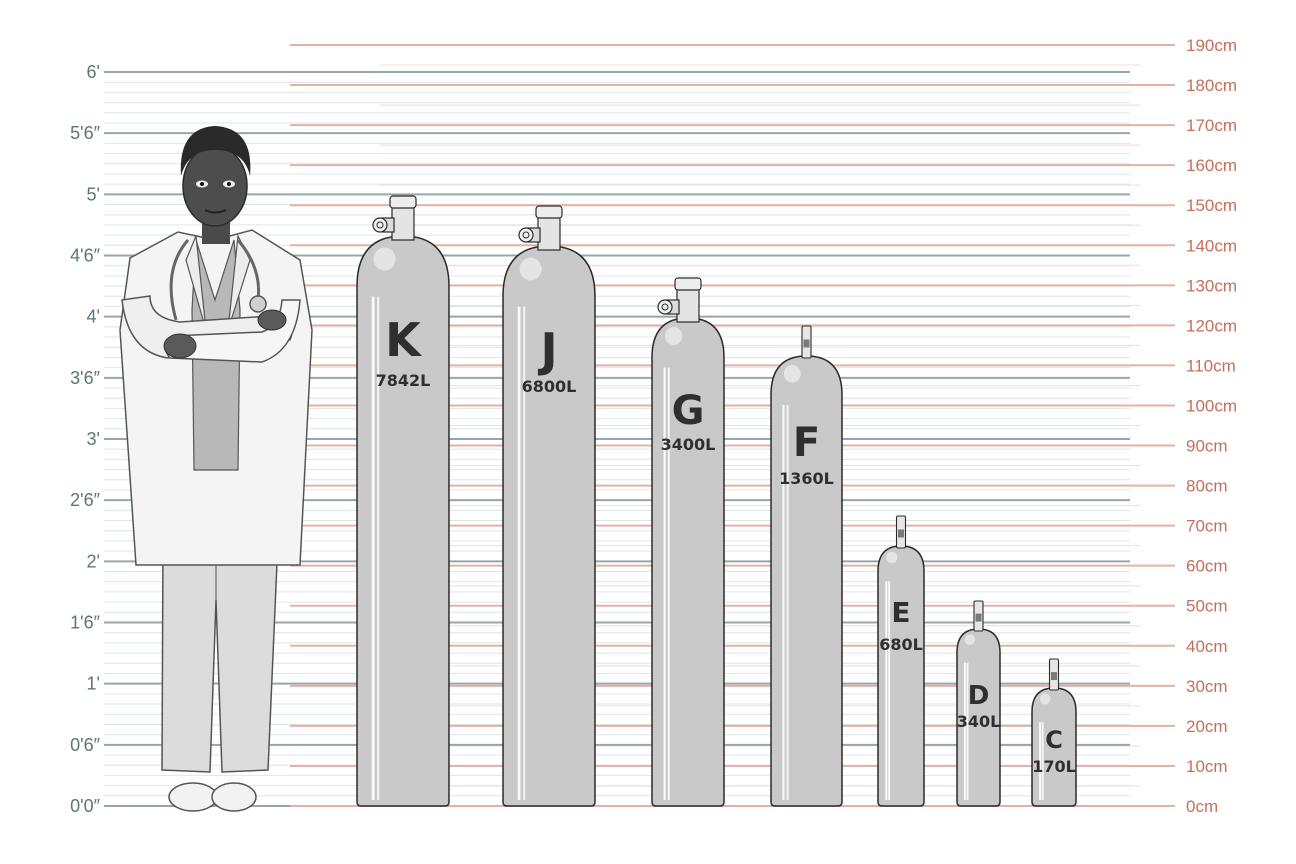 The width and height of the screenshot is (1296, 864). I want to click on feet-tick-label: 2', so click(93, 561).